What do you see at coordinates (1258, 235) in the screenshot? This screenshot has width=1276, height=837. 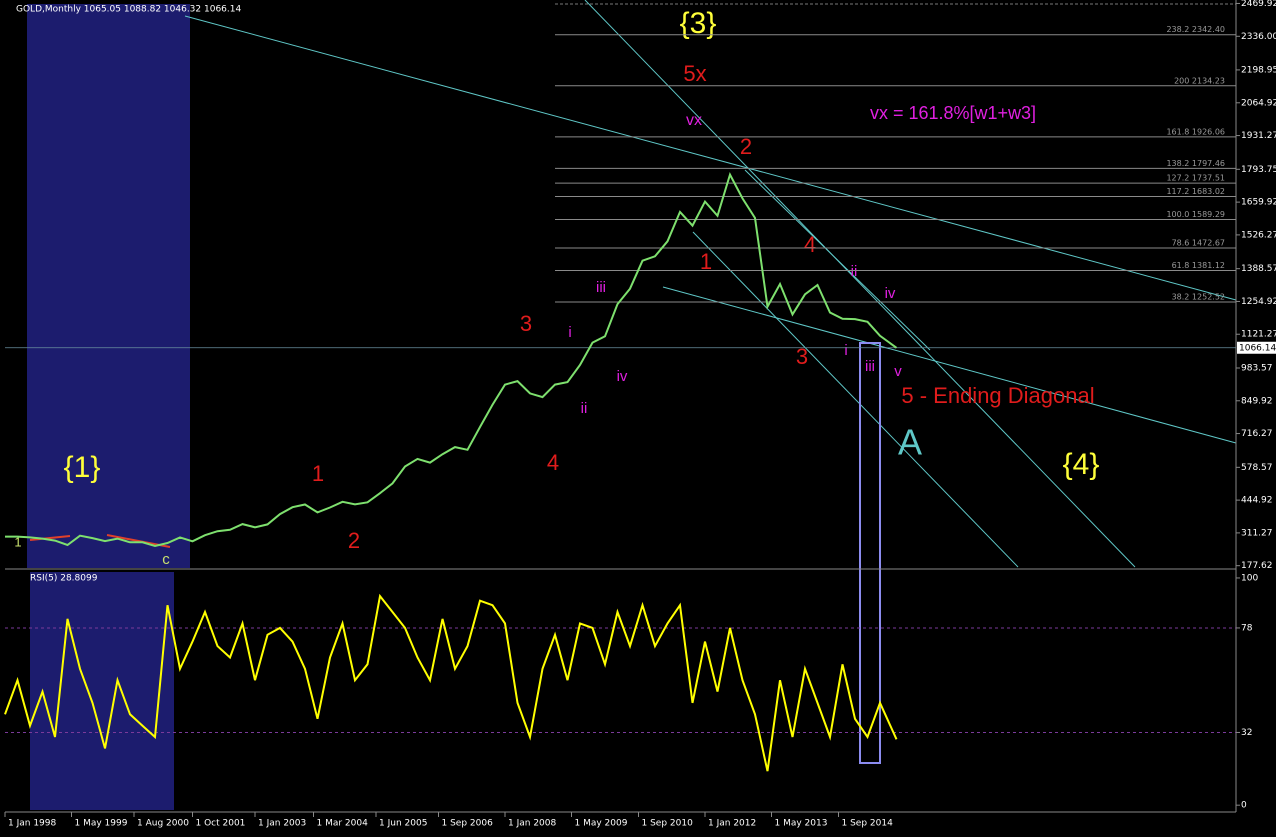 I see `y-tick-label: 1526.27` at bounding box center [1258, 235].